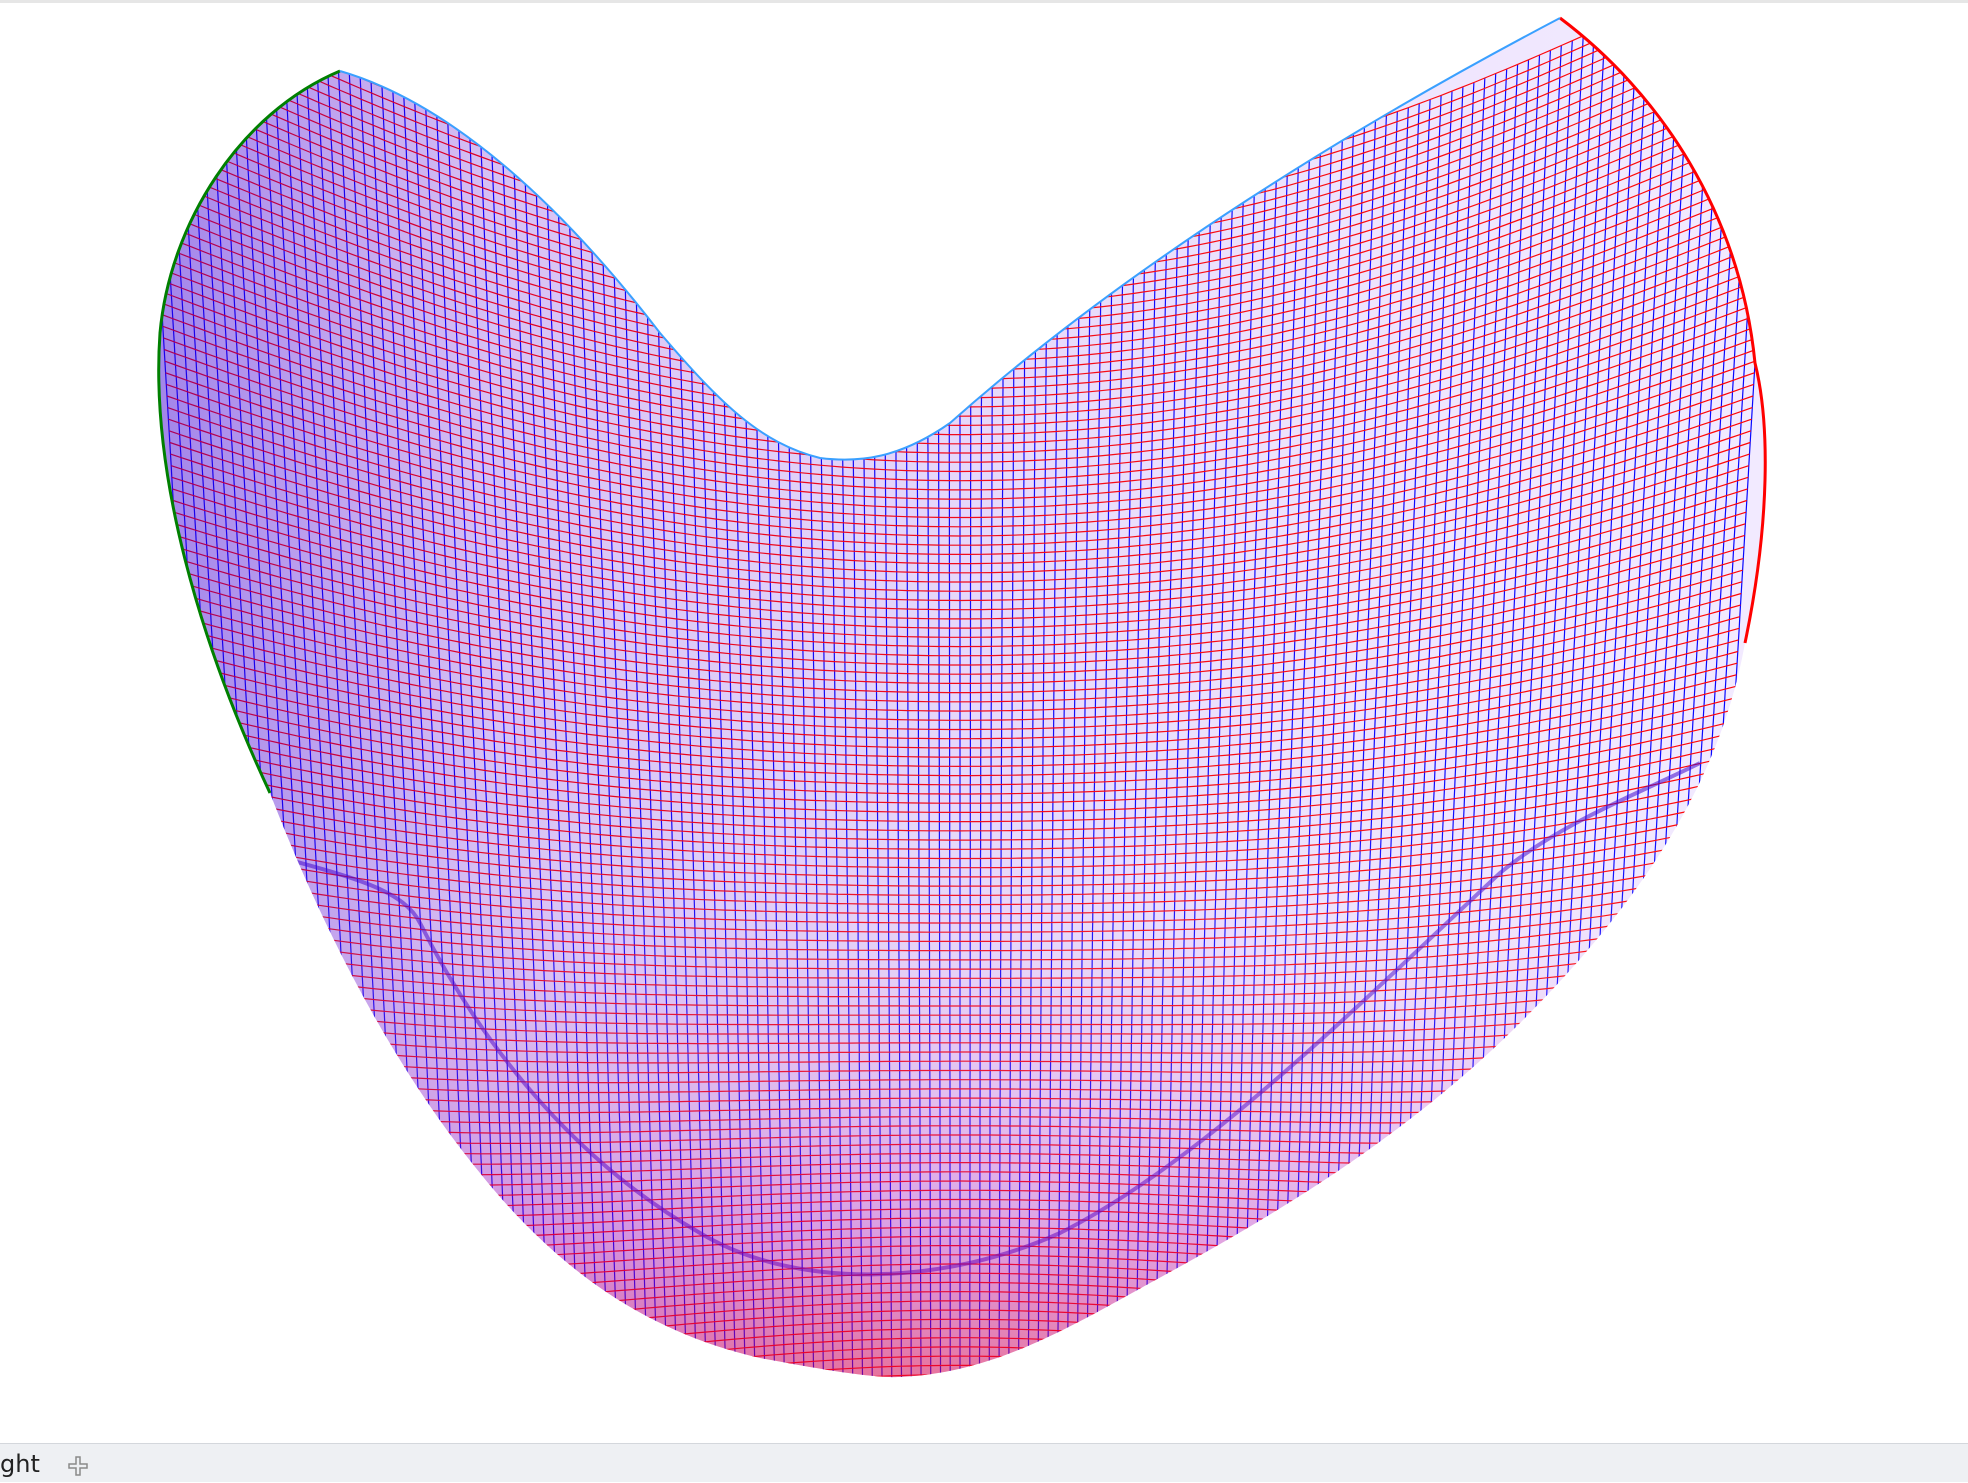 This screenshot has height=1483, width=1968. What do you see at coordinates (984, 1) in the screenshot?
I see `top-border` at bounding box center [984, 1].